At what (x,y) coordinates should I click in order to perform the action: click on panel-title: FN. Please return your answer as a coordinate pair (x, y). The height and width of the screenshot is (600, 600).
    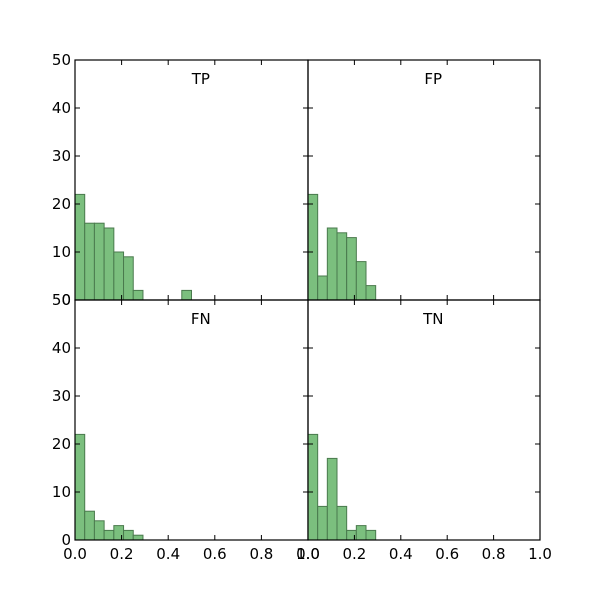
    Looking at the image, I should click on (201, 319).